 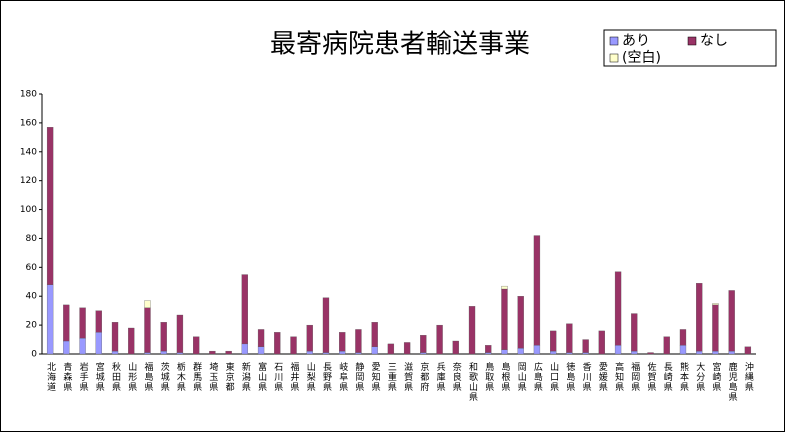 What do you see at coordinates (456, 376) in the screenshot?
I see `x-tick-label: 奈良県` at bounding box center [456, 376].